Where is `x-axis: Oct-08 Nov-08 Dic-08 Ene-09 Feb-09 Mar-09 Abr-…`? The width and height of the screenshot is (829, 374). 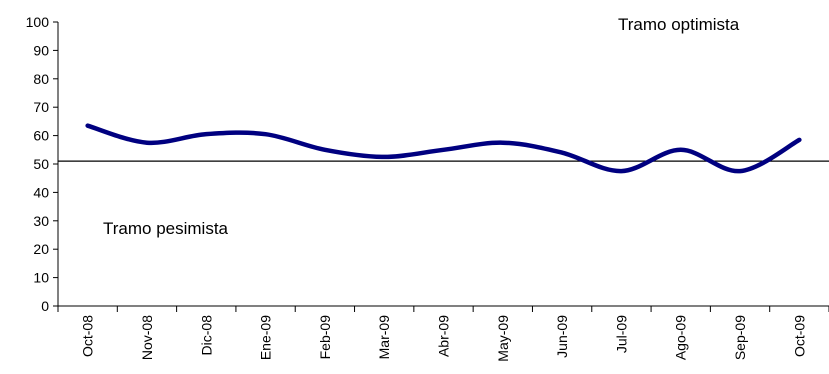 x-axis: Oct-08 Nov-08 Dic-08 Ene-09 Feb-09 Mar-09 Abr-… is located at coordinates (443, 333).